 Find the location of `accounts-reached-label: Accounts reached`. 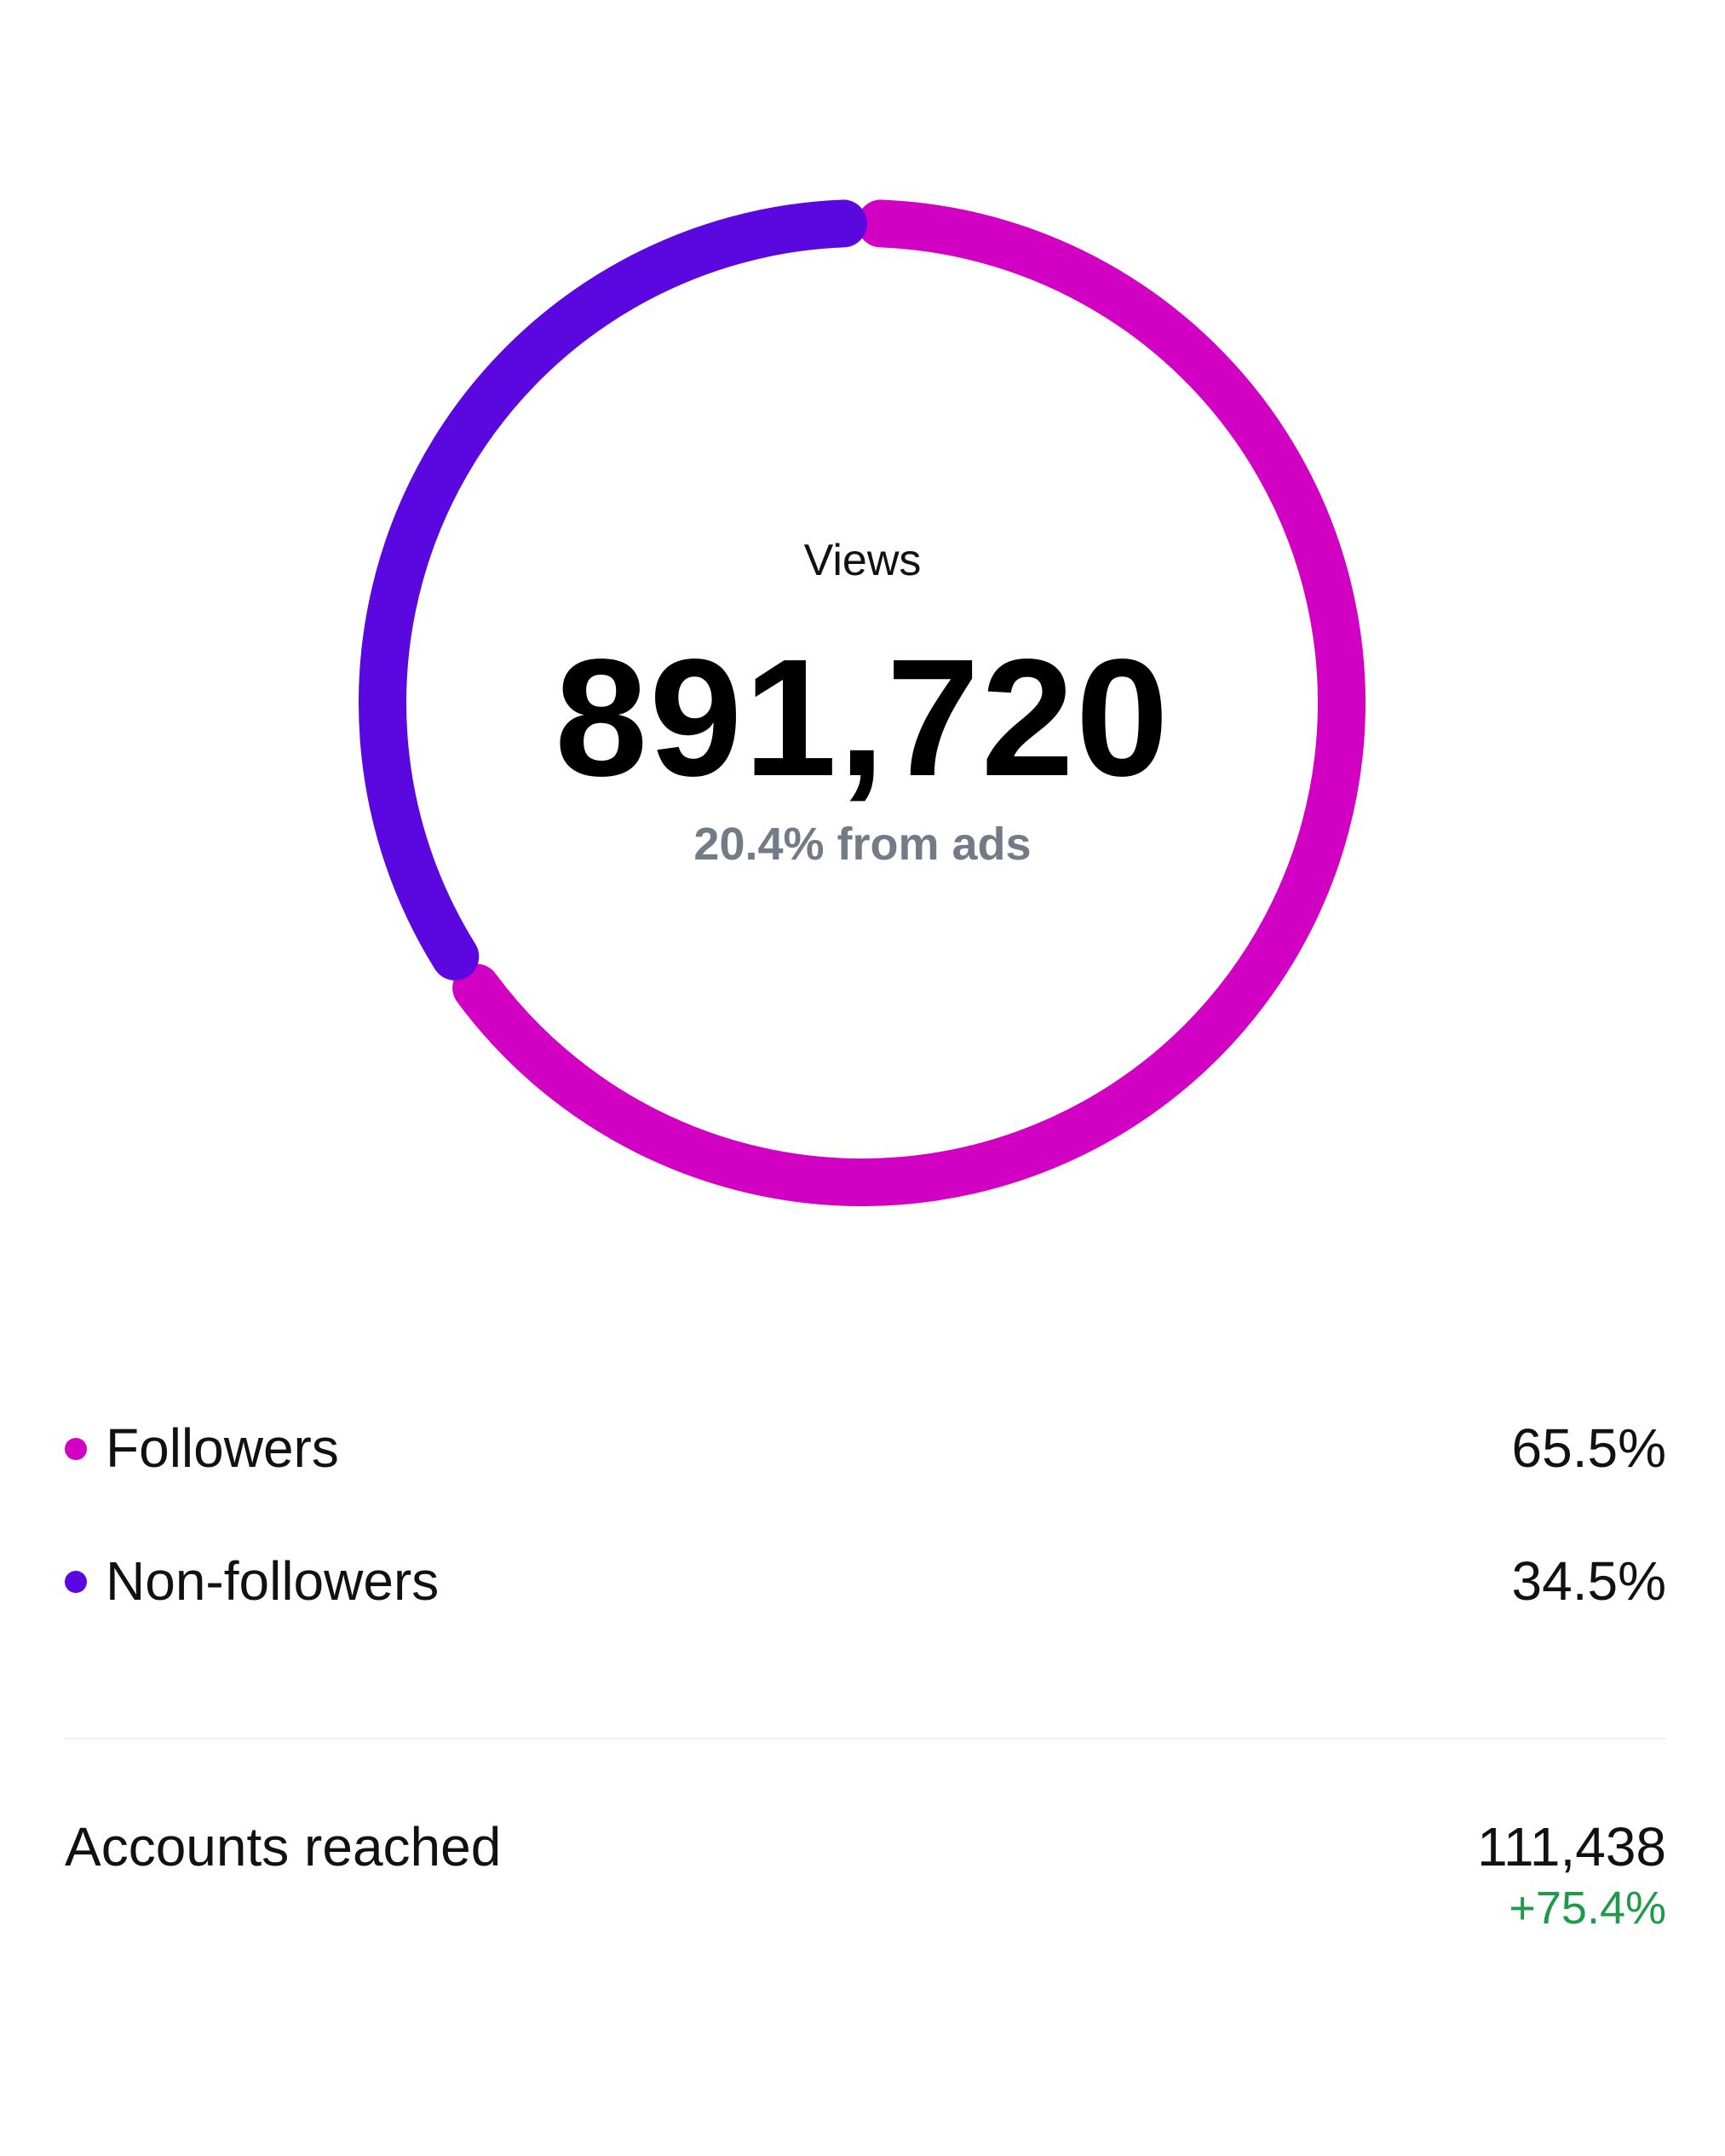

accounts-reached-label: Accounts reached is located at coordinates (284, 1846).